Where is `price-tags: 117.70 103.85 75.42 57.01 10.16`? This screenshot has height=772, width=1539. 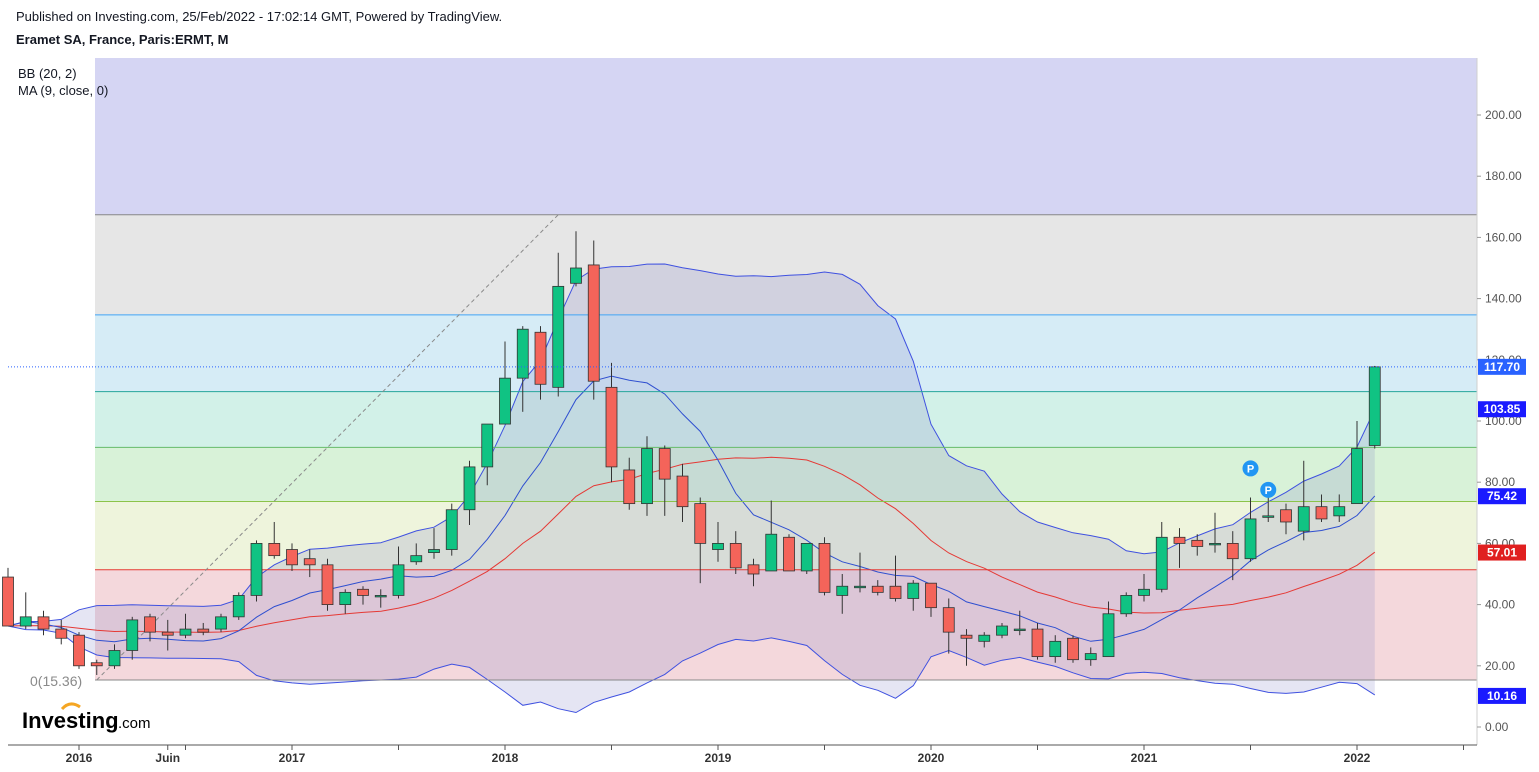 price-tags: 117.70 103.85 75.42 57.01 10.16 is located at coordinates (1502, 531).